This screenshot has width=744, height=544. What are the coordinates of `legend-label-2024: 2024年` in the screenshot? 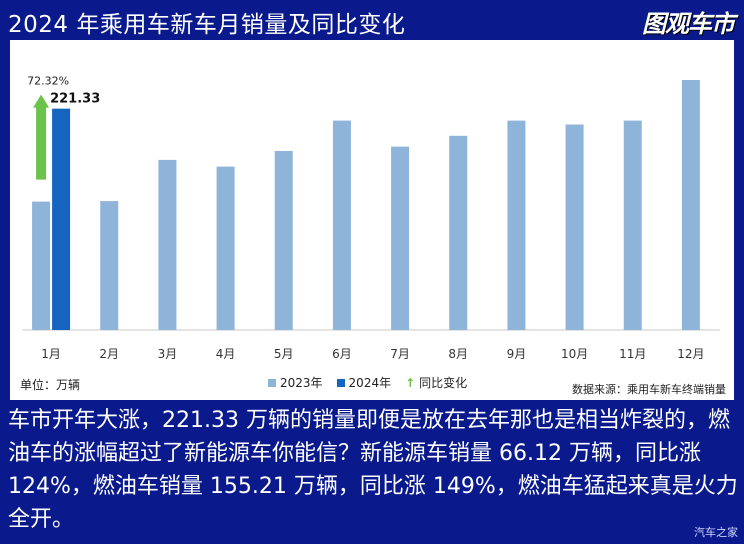 It's located at (370, 383).